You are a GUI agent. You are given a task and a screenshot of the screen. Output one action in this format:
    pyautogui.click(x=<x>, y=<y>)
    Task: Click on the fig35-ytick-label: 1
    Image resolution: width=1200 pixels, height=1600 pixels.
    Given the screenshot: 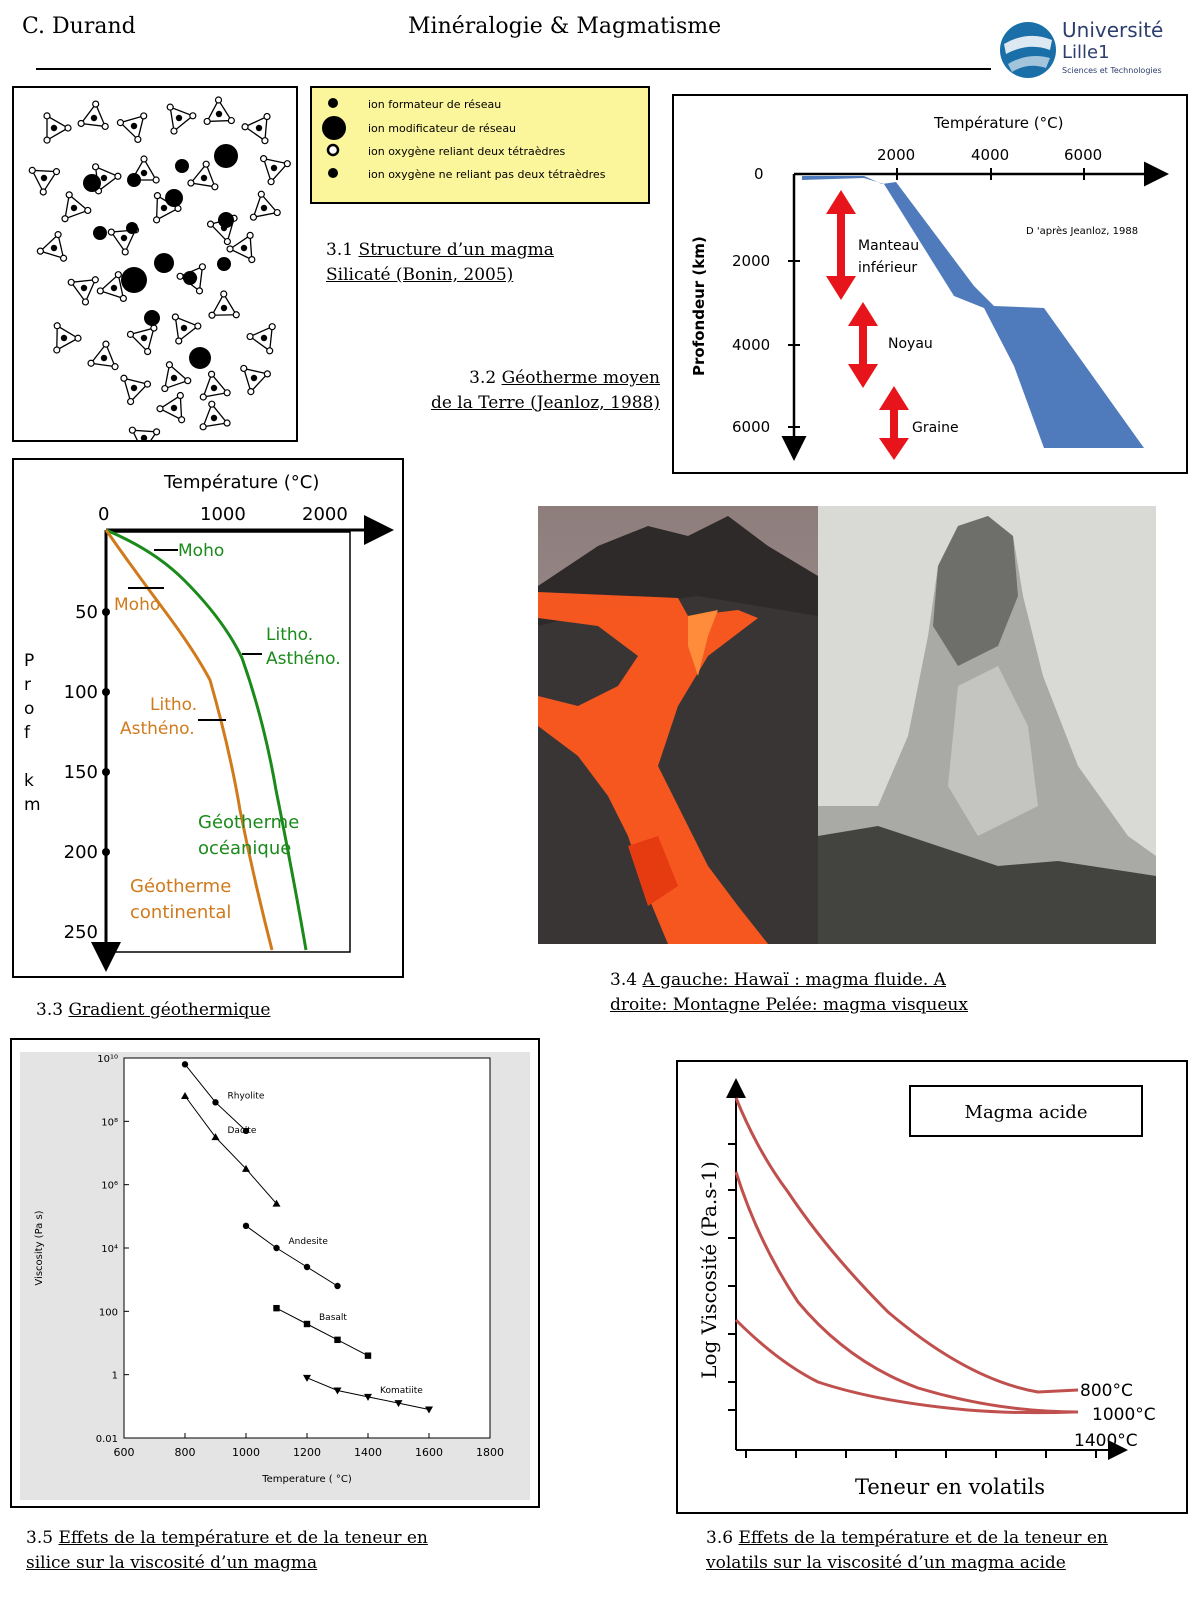 What is the action you would take?
    pyautogui.click(x=115, y=1376)
    